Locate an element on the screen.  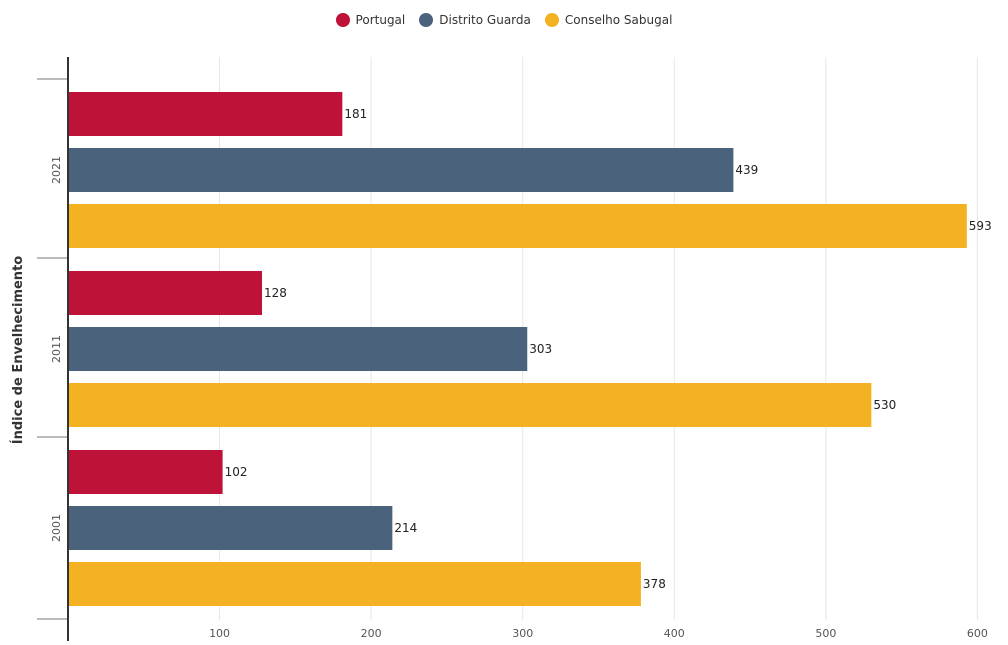
x-tick-label: 600 is located at coordinates (977, 633).